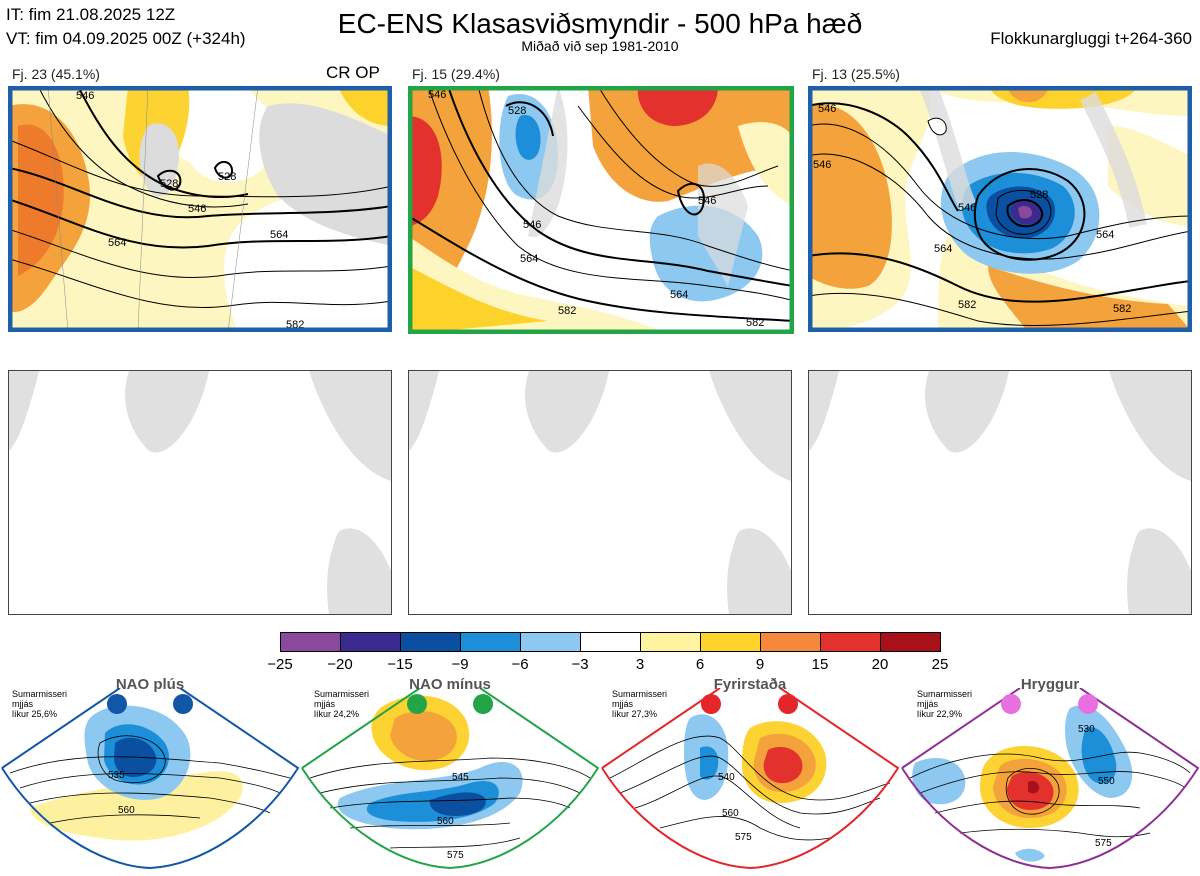  What do you see at coordinates (116, 775) in the screenshot?
I see `nao-plus-contour-label: 535` at bounding box center [116, 775].